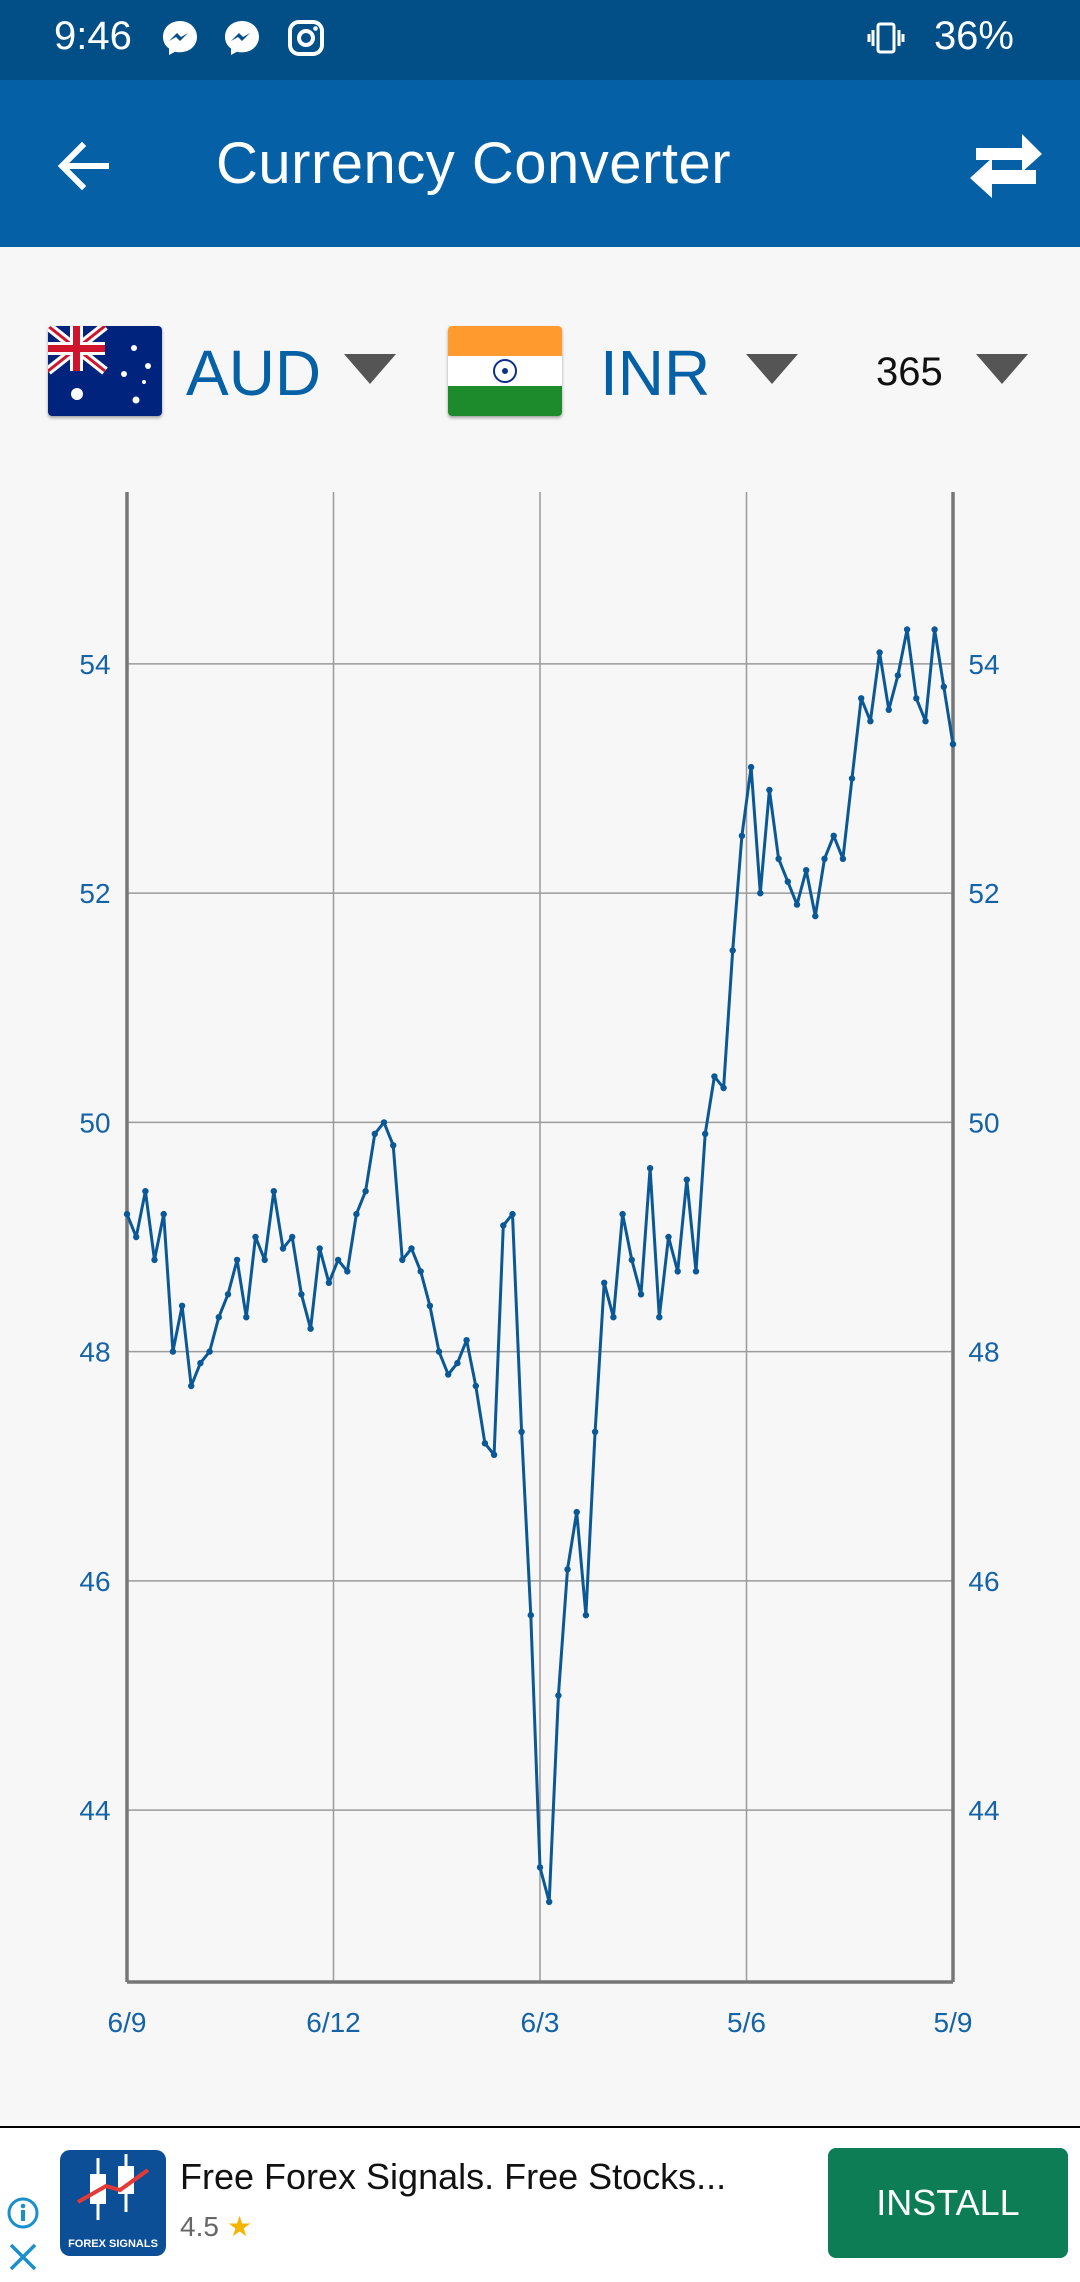 This screenshot has height=2282, width=1080. What do you see at coordinates (370, 369) in the screenshot?
I see `from-currency-dropdown-icon` at bounding box center [370, 369].